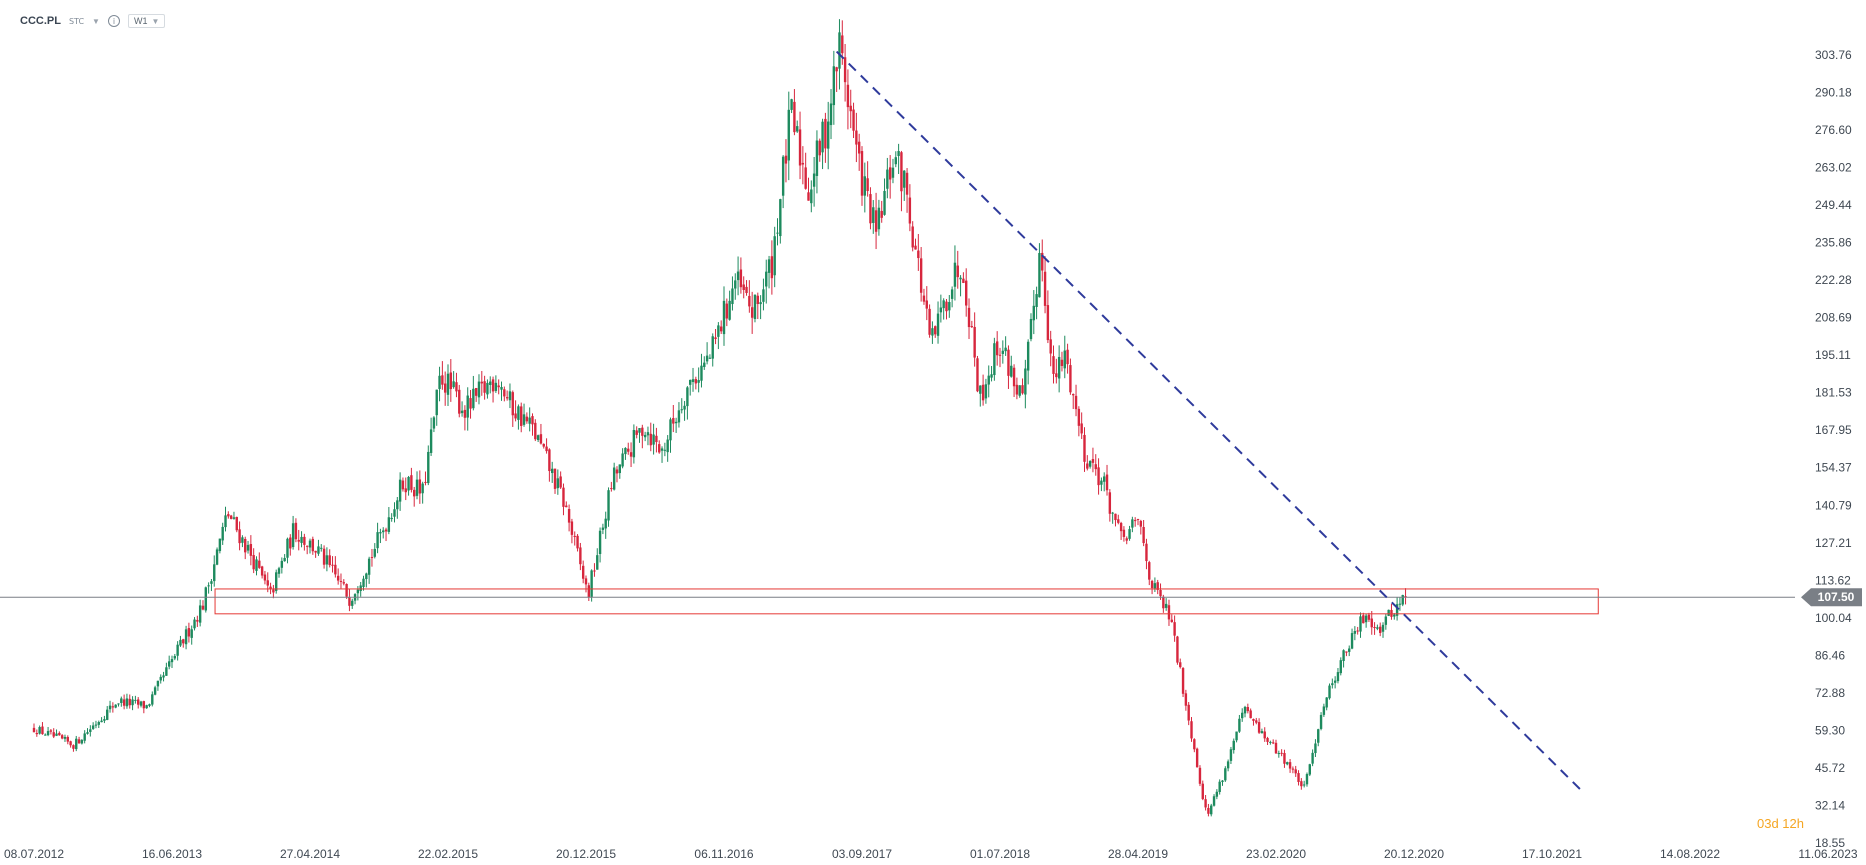 The height and width of the screenshot is (865, 1866). What do you see at coordinates (113, 21) in the screenshot?
I see `info-icon: i` at bounding box center [113, 21].